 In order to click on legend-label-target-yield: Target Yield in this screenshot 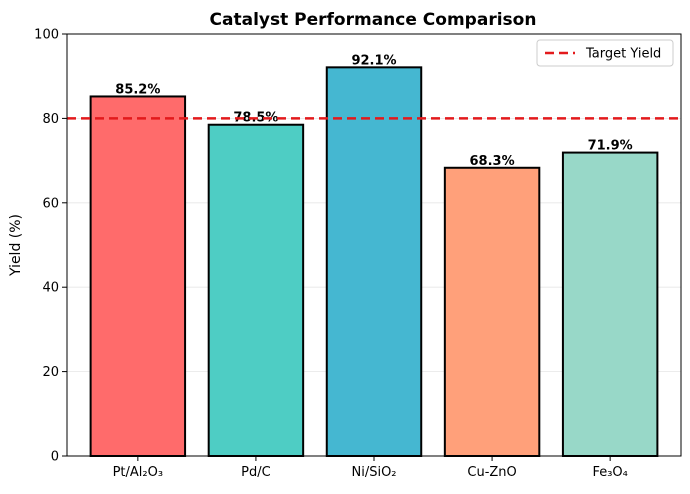, I will do `click(623, 54)`.